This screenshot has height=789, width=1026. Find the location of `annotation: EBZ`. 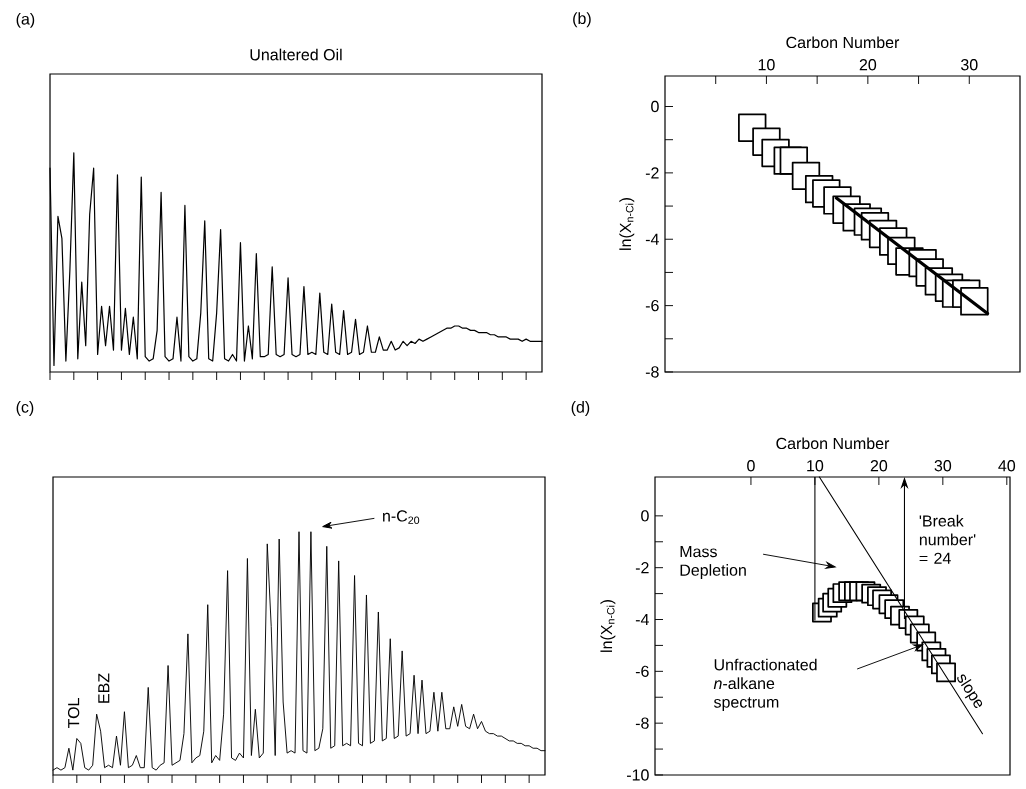

annotation: EBZ is located at coordinates (104, 688).